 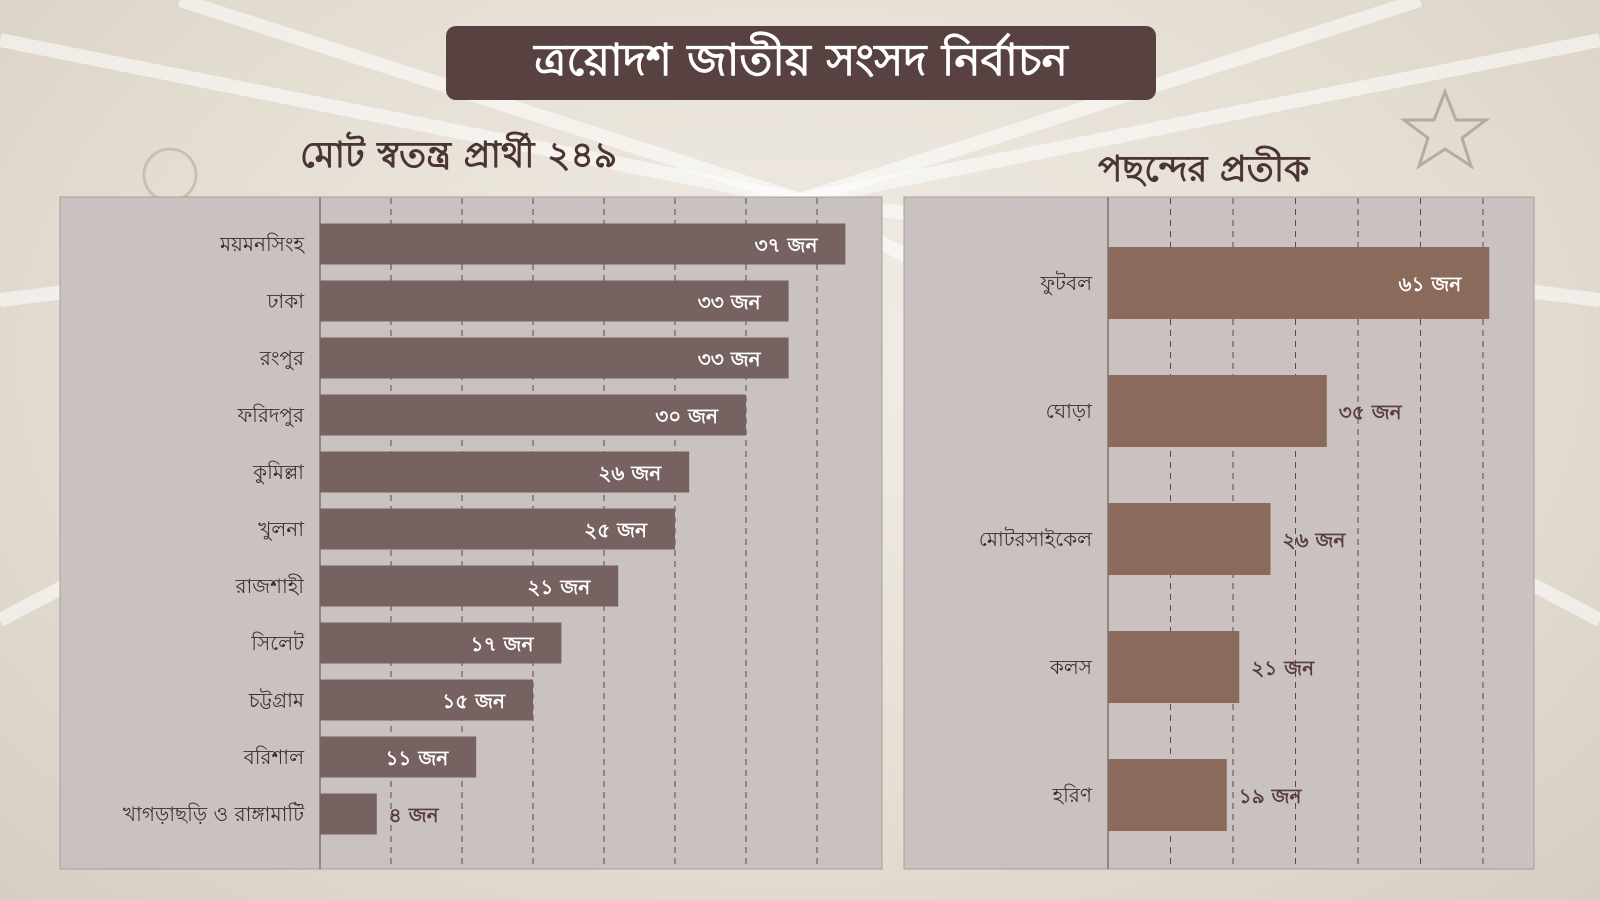 I want to click on category-label: হরিণ, so click(x=1072, y=795).